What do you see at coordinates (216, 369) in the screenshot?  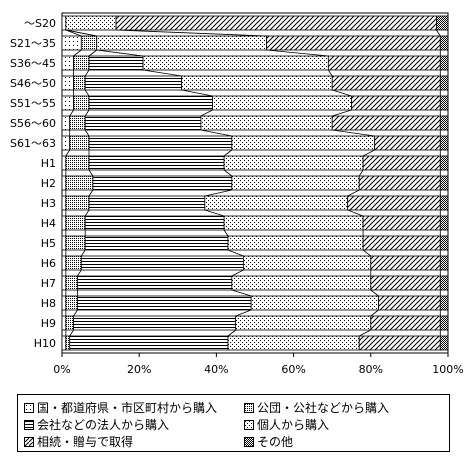 I see `x-tick-label: 40%` at bounding box center [216, 369].